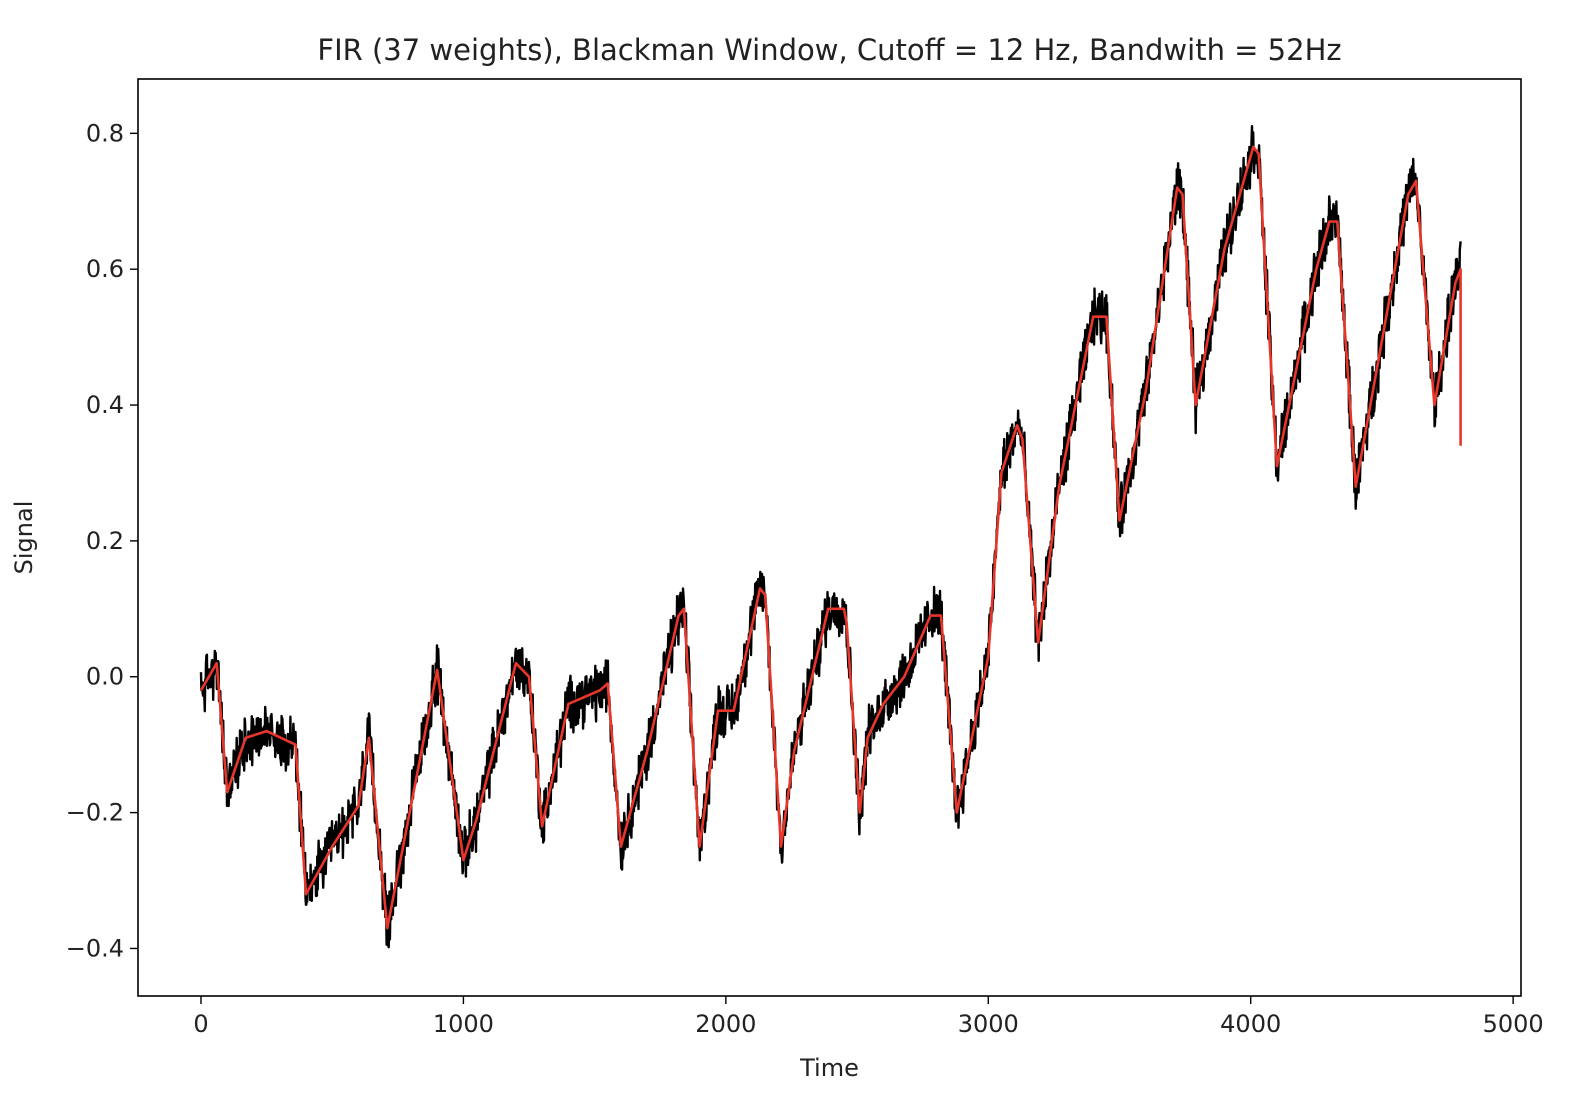 The image size is (1580, 1104). What do you see at coordinates (463, 1024) in the screenshot?
I see `x-tick-label: 1000` at bounding box center [463, 1024].